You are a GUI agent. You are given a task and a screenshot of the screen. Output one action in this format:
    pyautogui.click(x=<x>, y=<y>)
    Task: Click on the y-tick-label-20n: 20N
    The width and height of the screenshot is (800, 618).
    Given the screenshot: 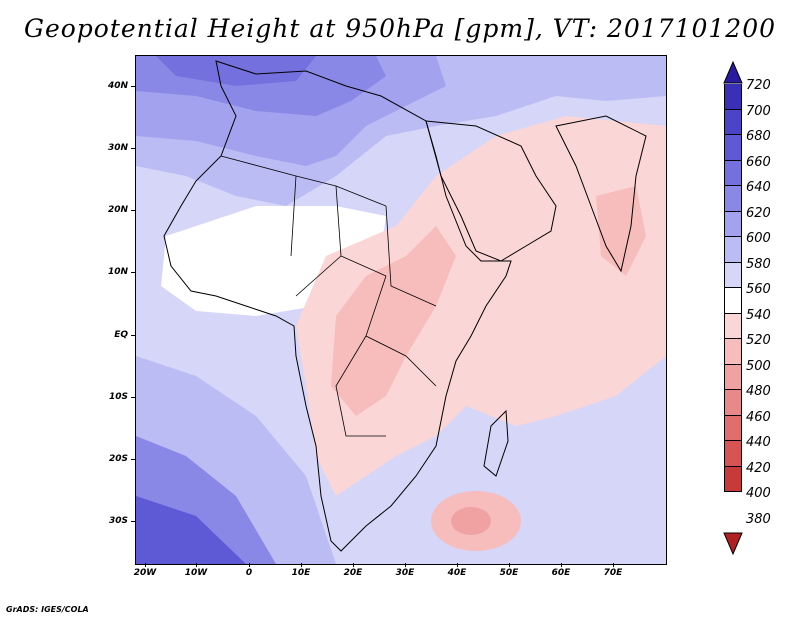 What is the action you would take?
    pyautogui.click(x=117, y=210)
    